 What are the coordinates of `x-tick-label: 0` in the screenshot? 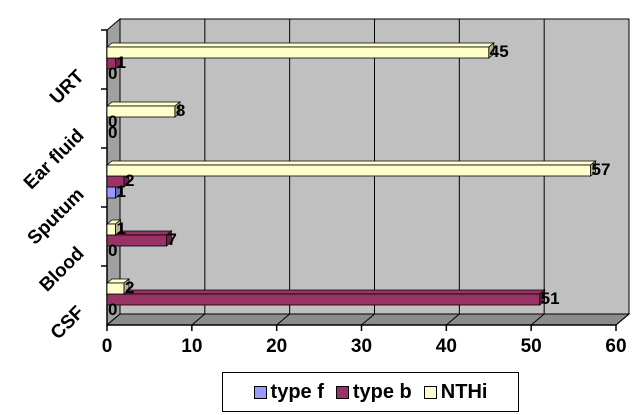 It's located at (107, 346).